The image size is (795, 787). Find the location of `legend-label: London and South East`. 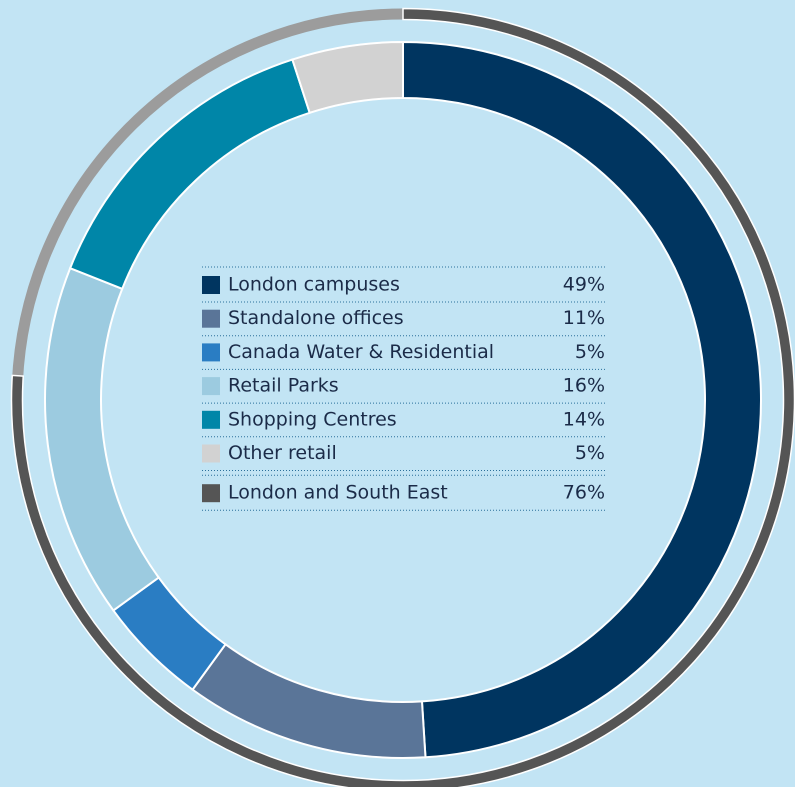

legend-label: London and South East is located at coordinates (338, 493).